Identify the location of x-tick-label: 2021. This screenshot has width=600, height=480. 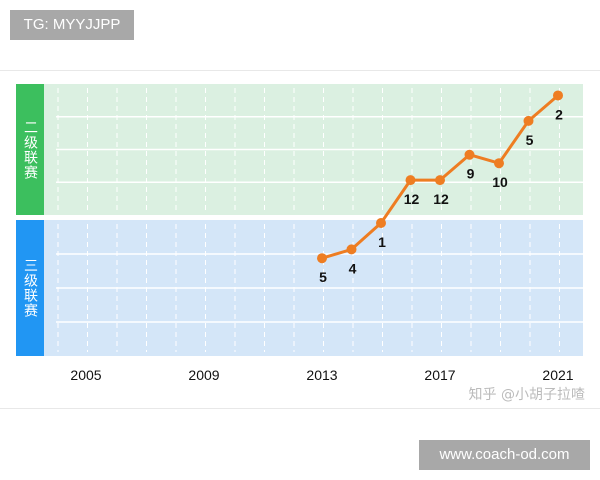
(557, 375).